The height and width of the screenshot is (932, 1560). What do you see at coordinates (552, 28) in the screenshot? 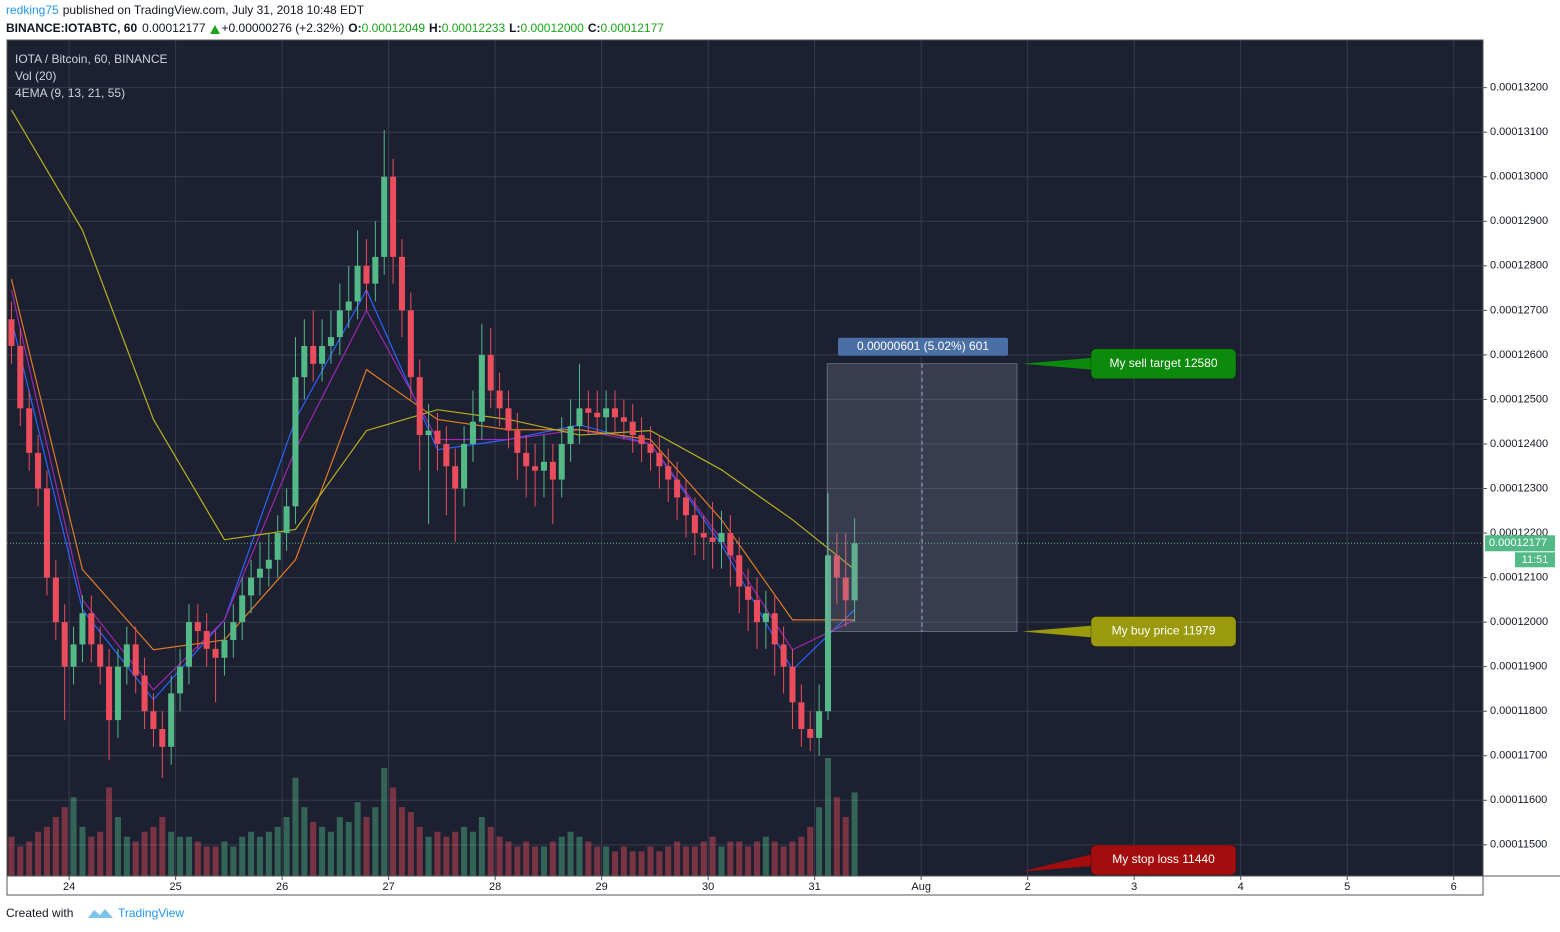
I see `l-value: 0.00012000` at bounding box center [552, 28].